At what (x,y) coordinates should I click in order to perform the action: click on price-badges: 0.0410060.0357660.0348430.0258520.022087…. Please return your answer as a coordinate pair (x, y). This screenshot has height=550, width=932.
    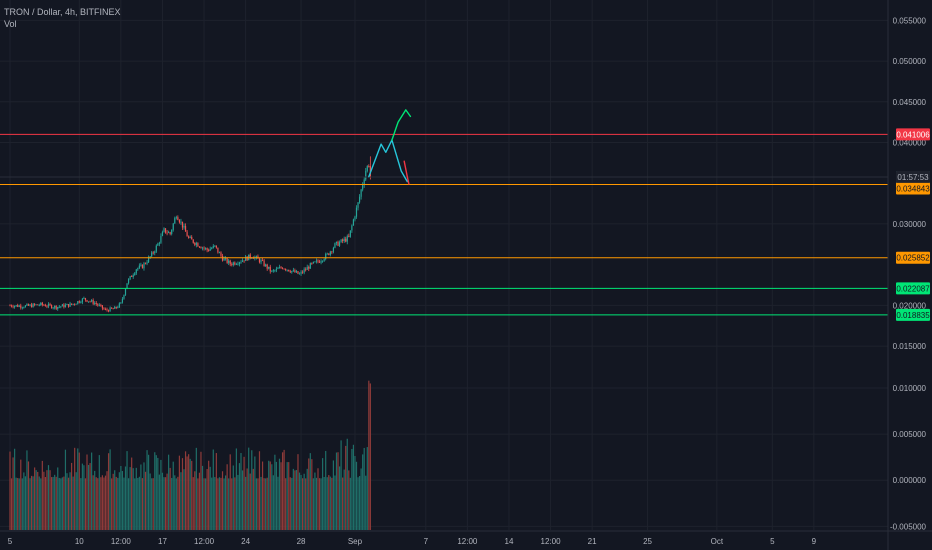
    Looking at the image, I should click on (913, 224).